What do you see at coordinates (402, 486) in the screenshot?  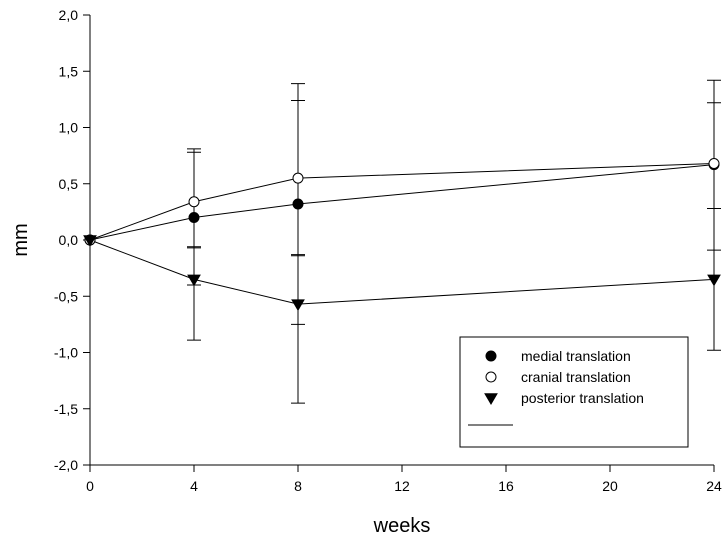 I see `x-tick-label: 12` at bounding box center [402, 486].